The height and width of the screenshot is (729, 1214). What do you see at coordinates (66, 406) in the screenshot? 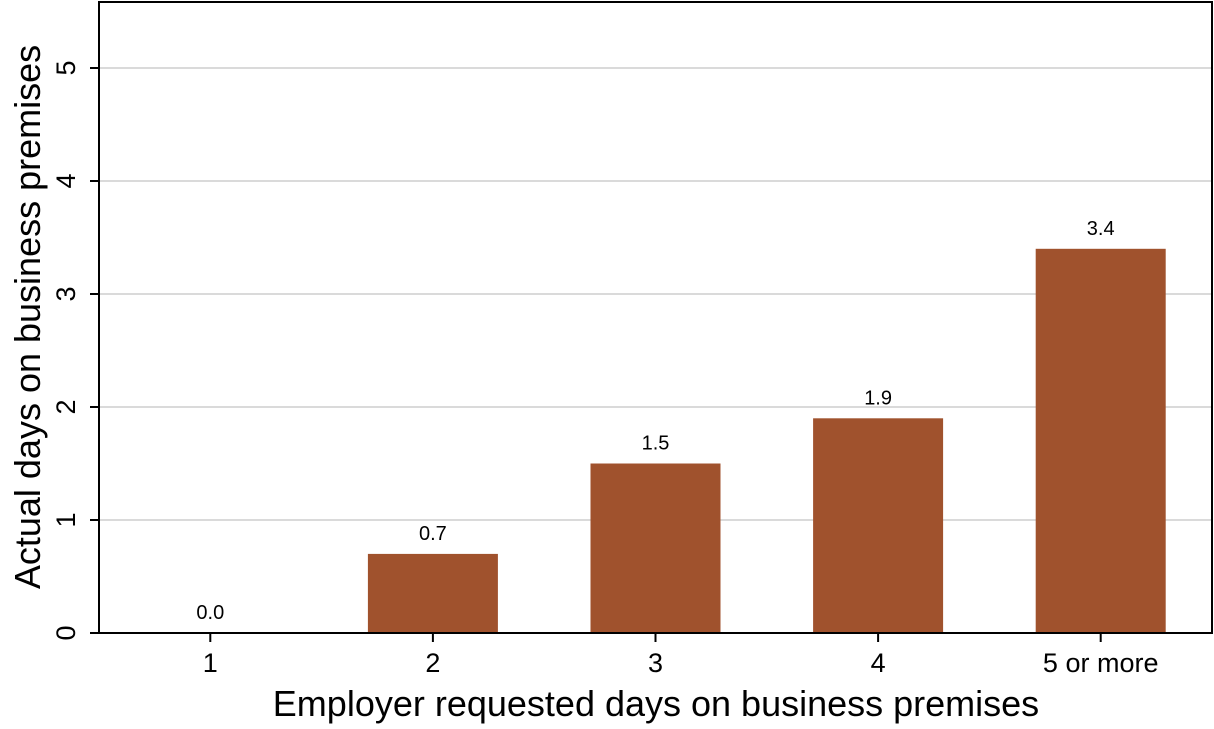
I see `y-tick-label: 2` at bounding box center [66, 406].